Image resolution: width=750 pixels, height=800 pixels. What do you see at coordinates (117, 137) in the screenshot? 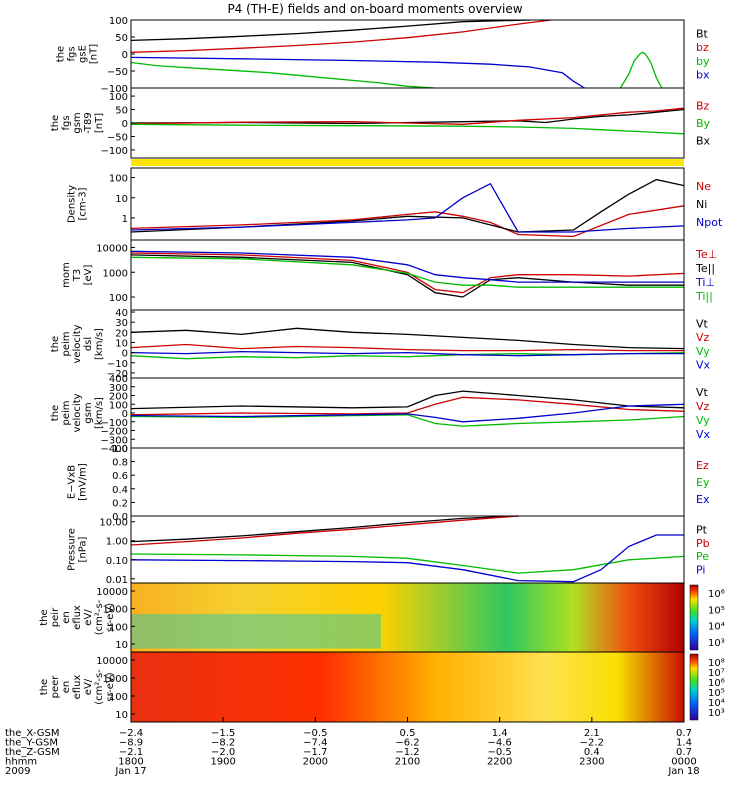
I see `tick-label: −50` at bounding box center [117, 137].